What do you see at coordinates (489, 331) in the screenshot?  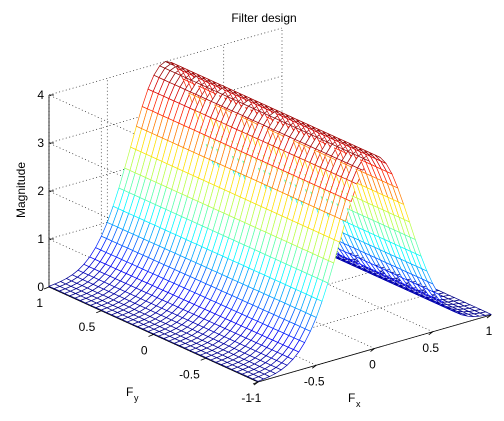 I see `x-tick-label: 1` at bounding box center [489, 331].